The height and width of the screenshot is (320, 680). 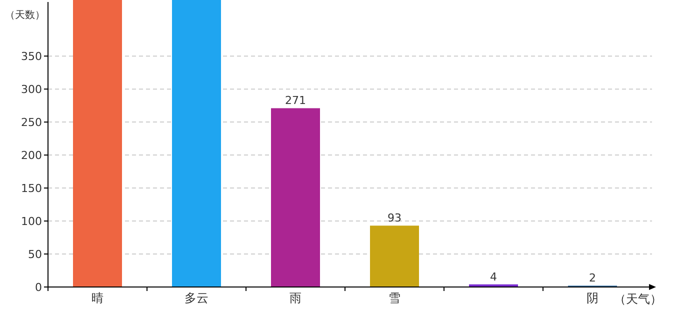 What do you see at coordinates (31, 89) in the screenshot?
I see `y-tick-label: 300` at bounding box center [31, 89].